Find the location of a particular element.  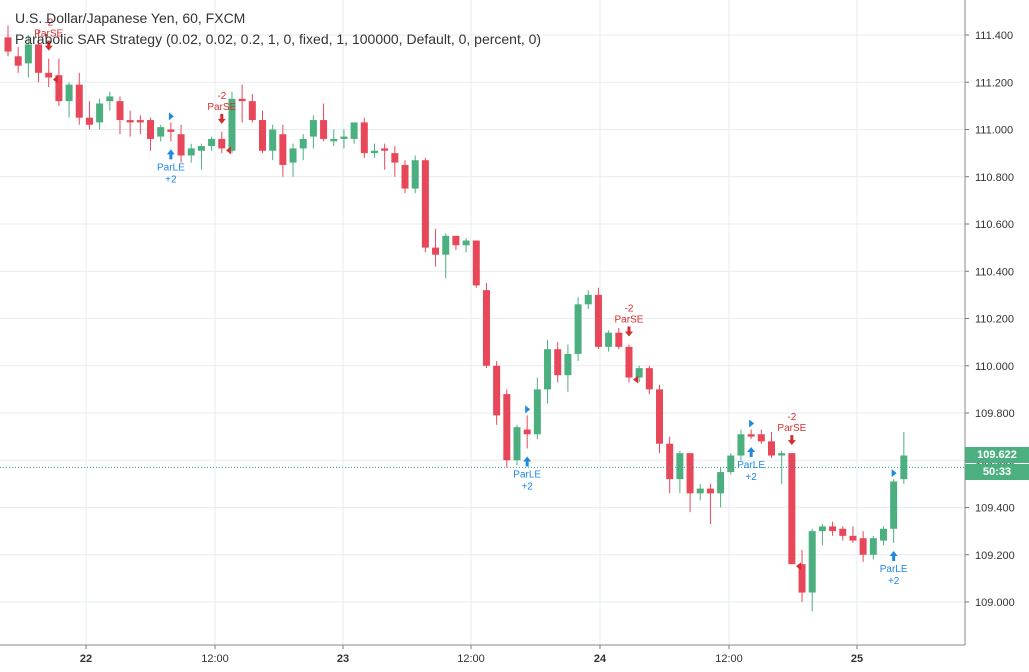

last-price-tag: 109.622 is located at coordinates (997, 455).